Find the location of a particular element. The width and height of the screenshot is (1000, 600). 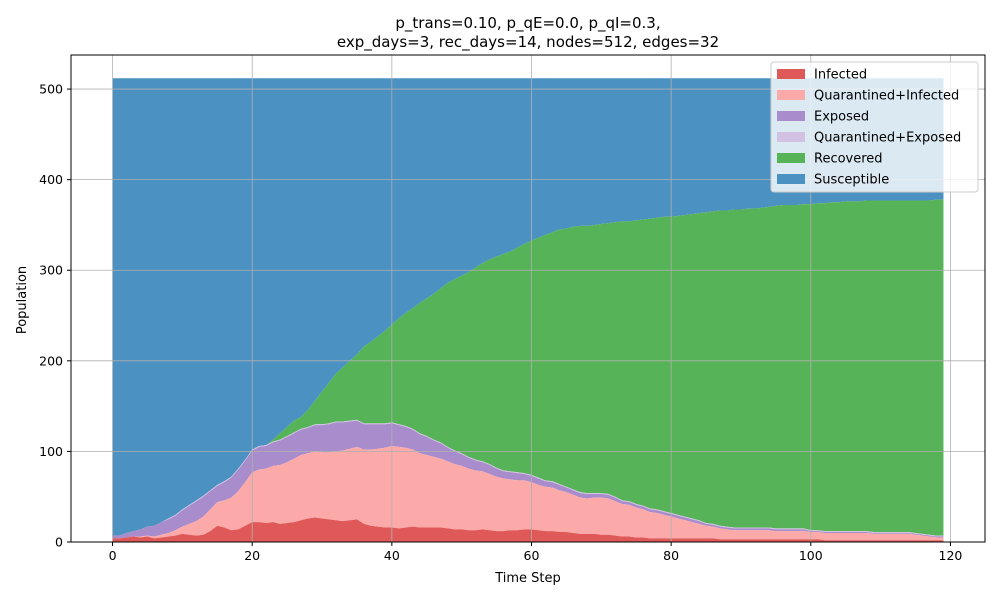

legend-swatch-recovered is located at coordinates (791, 158).